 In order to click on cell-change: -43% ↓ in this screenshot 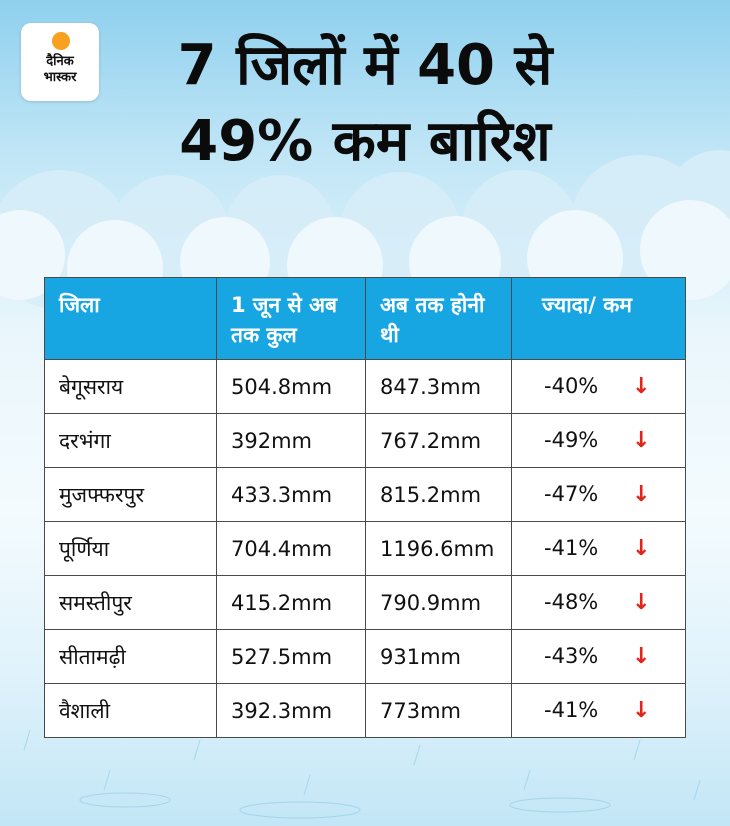, I will do `click(598, 656)`.